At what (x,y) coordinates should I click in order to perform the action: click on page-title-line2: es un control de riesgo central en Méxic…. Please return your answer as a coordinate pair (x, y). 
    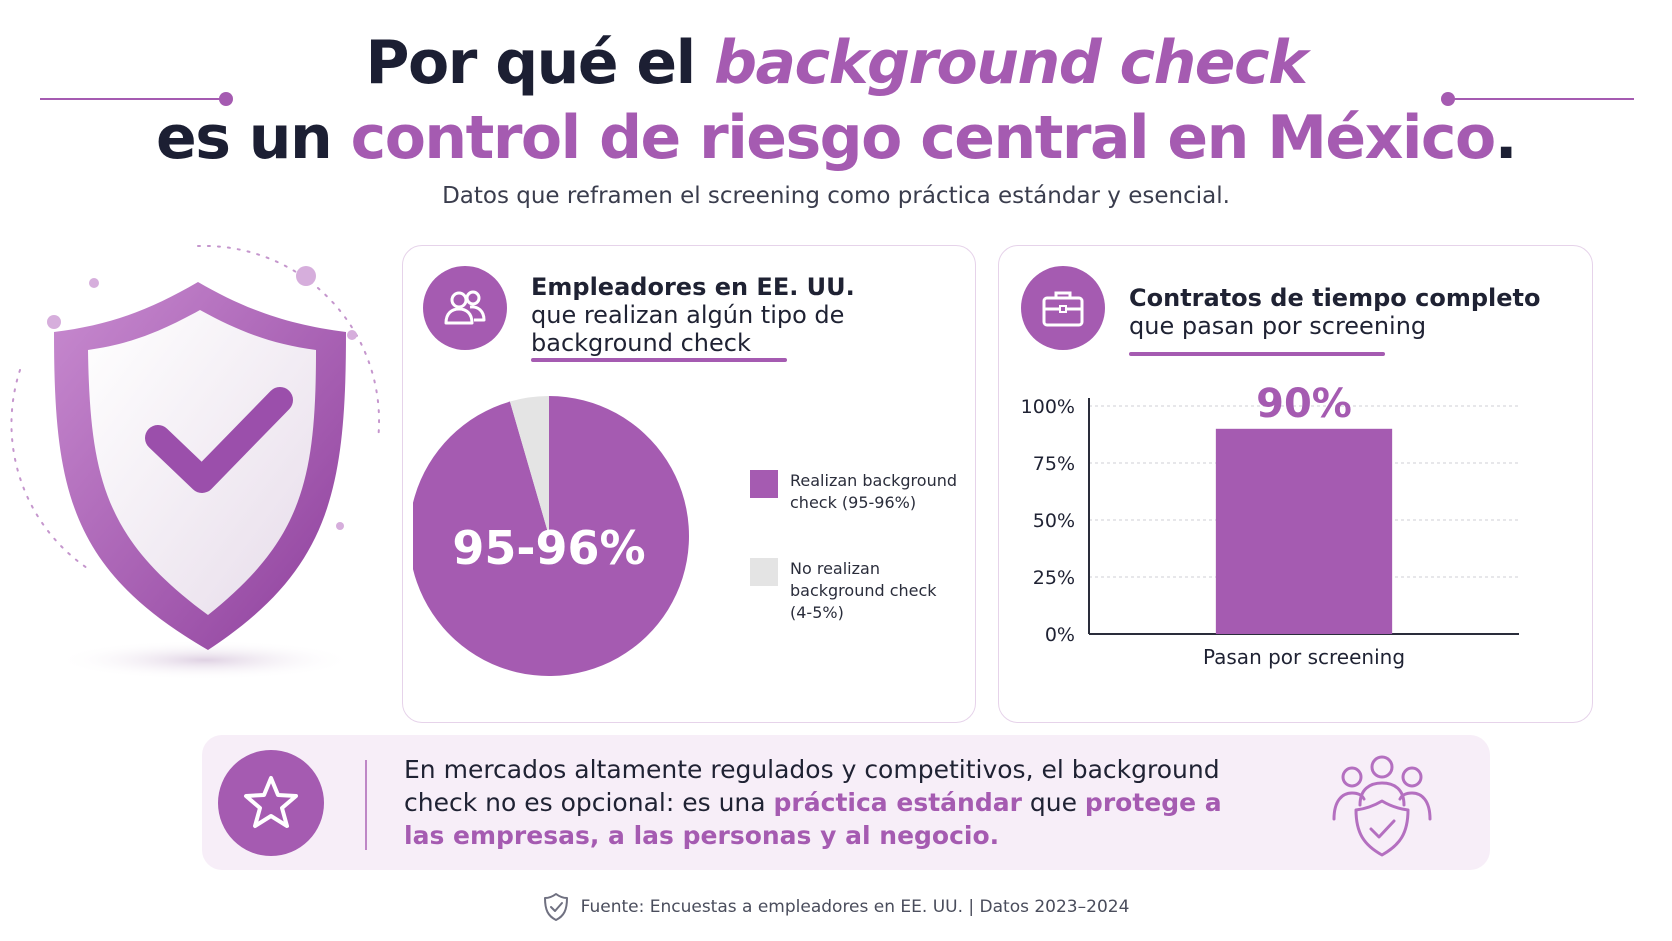
    Looking at the image, I should click on (836, 138).